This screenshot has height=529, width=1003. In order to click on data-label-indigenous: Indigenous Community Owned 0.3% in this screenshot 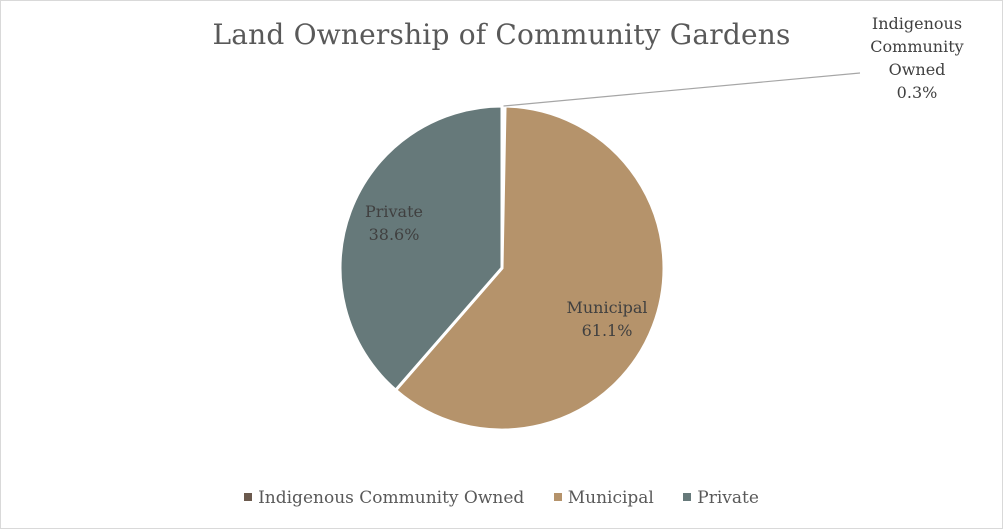, I will do `click(916, 58)`.